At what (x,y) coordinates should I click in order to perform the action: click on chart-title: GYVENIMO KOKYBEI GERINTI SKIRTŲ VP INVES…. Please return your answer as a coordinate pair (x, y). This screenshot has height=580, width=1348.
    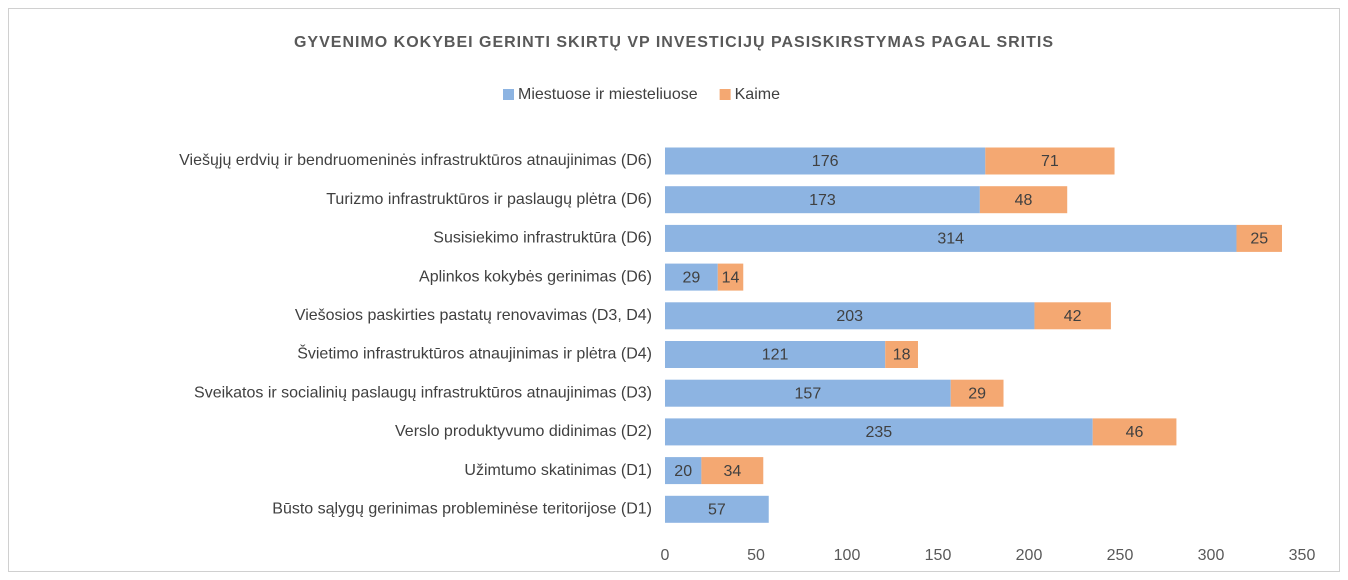
    Looking at the image, I should click on (674, 42).